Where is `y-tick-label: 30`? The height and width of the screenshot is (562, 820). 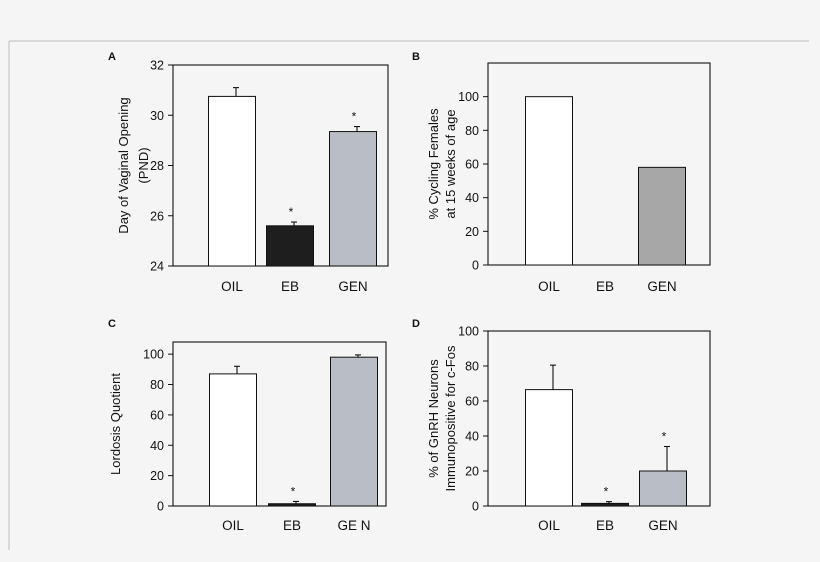
y-tick-label: 30 is located at coordinates (157, 116).